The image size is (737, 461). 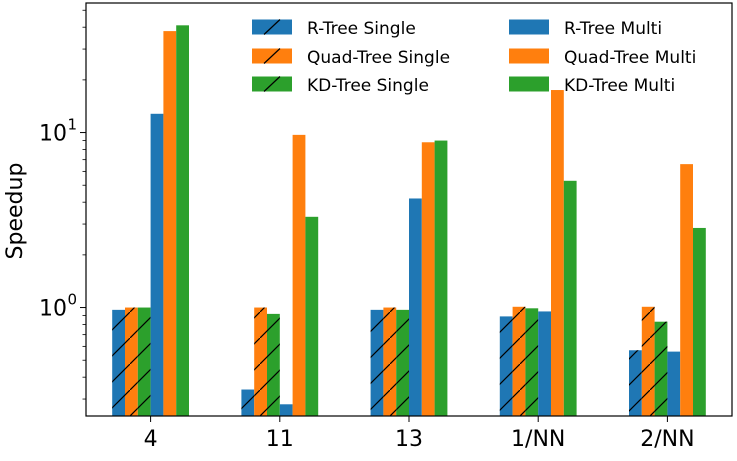 I want to click on legend-label-quad-tree-single: Quad-Tree Single, so click(x=378, y=58).